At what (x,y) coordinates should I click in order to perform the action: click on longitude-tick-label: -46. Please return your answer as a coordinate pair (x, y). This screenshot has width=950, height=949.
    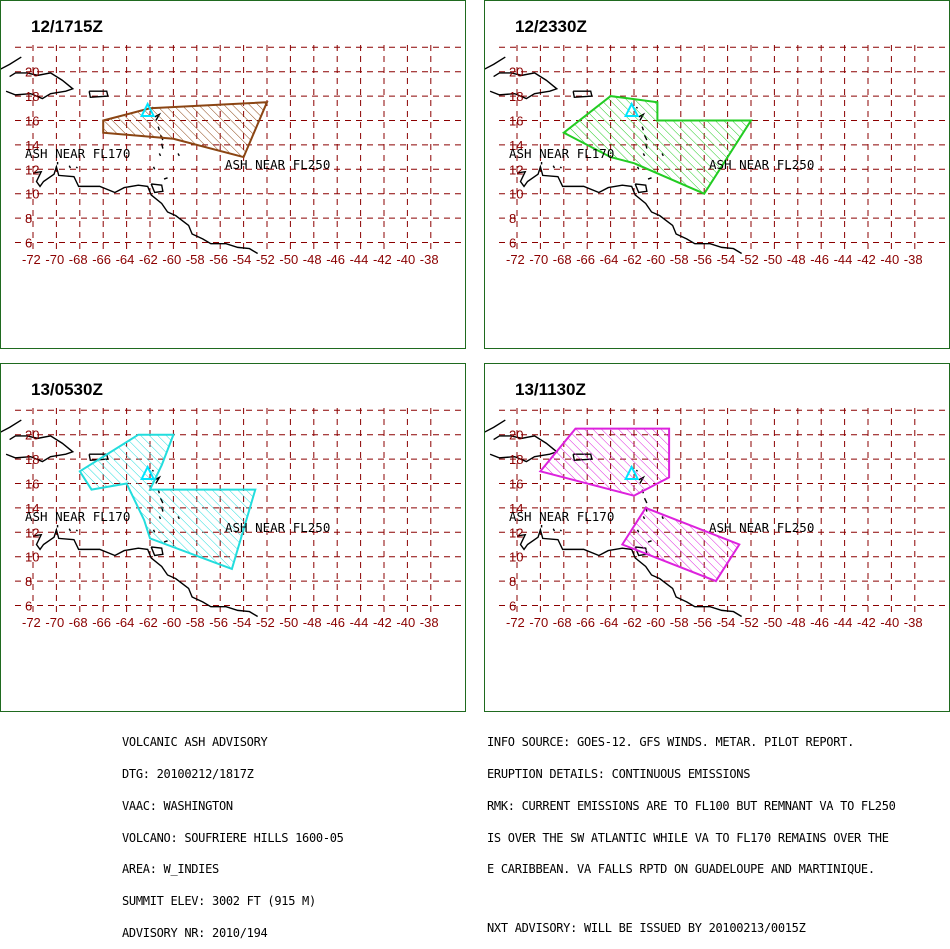
    Looking at the image, I should click on (335, 259).